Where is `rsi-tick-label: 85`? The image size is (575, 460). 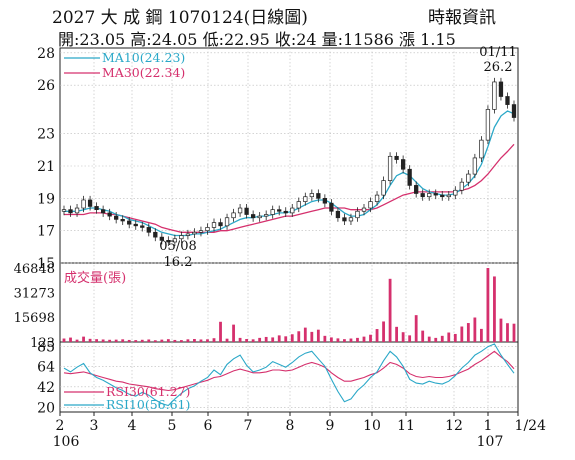 rsi-tick-label: 85 is located at coordinates (46, 348).